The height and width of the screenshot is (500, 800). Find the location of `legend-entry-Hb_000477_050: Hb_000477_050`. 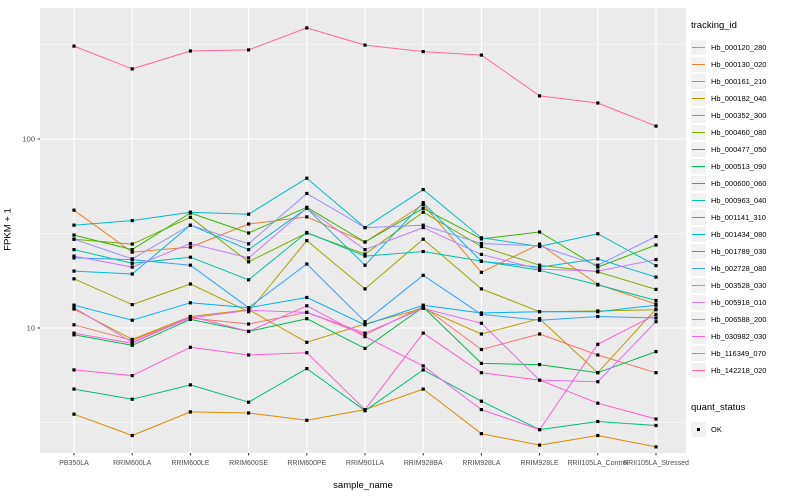

legend-entry-Hb_000477_050: Hb_000477_050 is located at coordinates (744, 149).